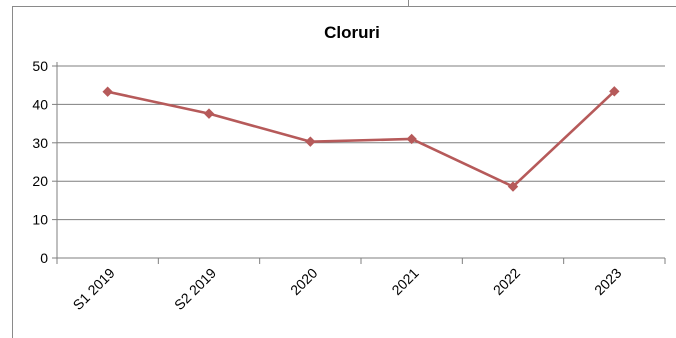  What do you see at coordinates (352, 32) in the screenshot?
I see `chart-title: Cloruri` at bounding box center [352, 32].